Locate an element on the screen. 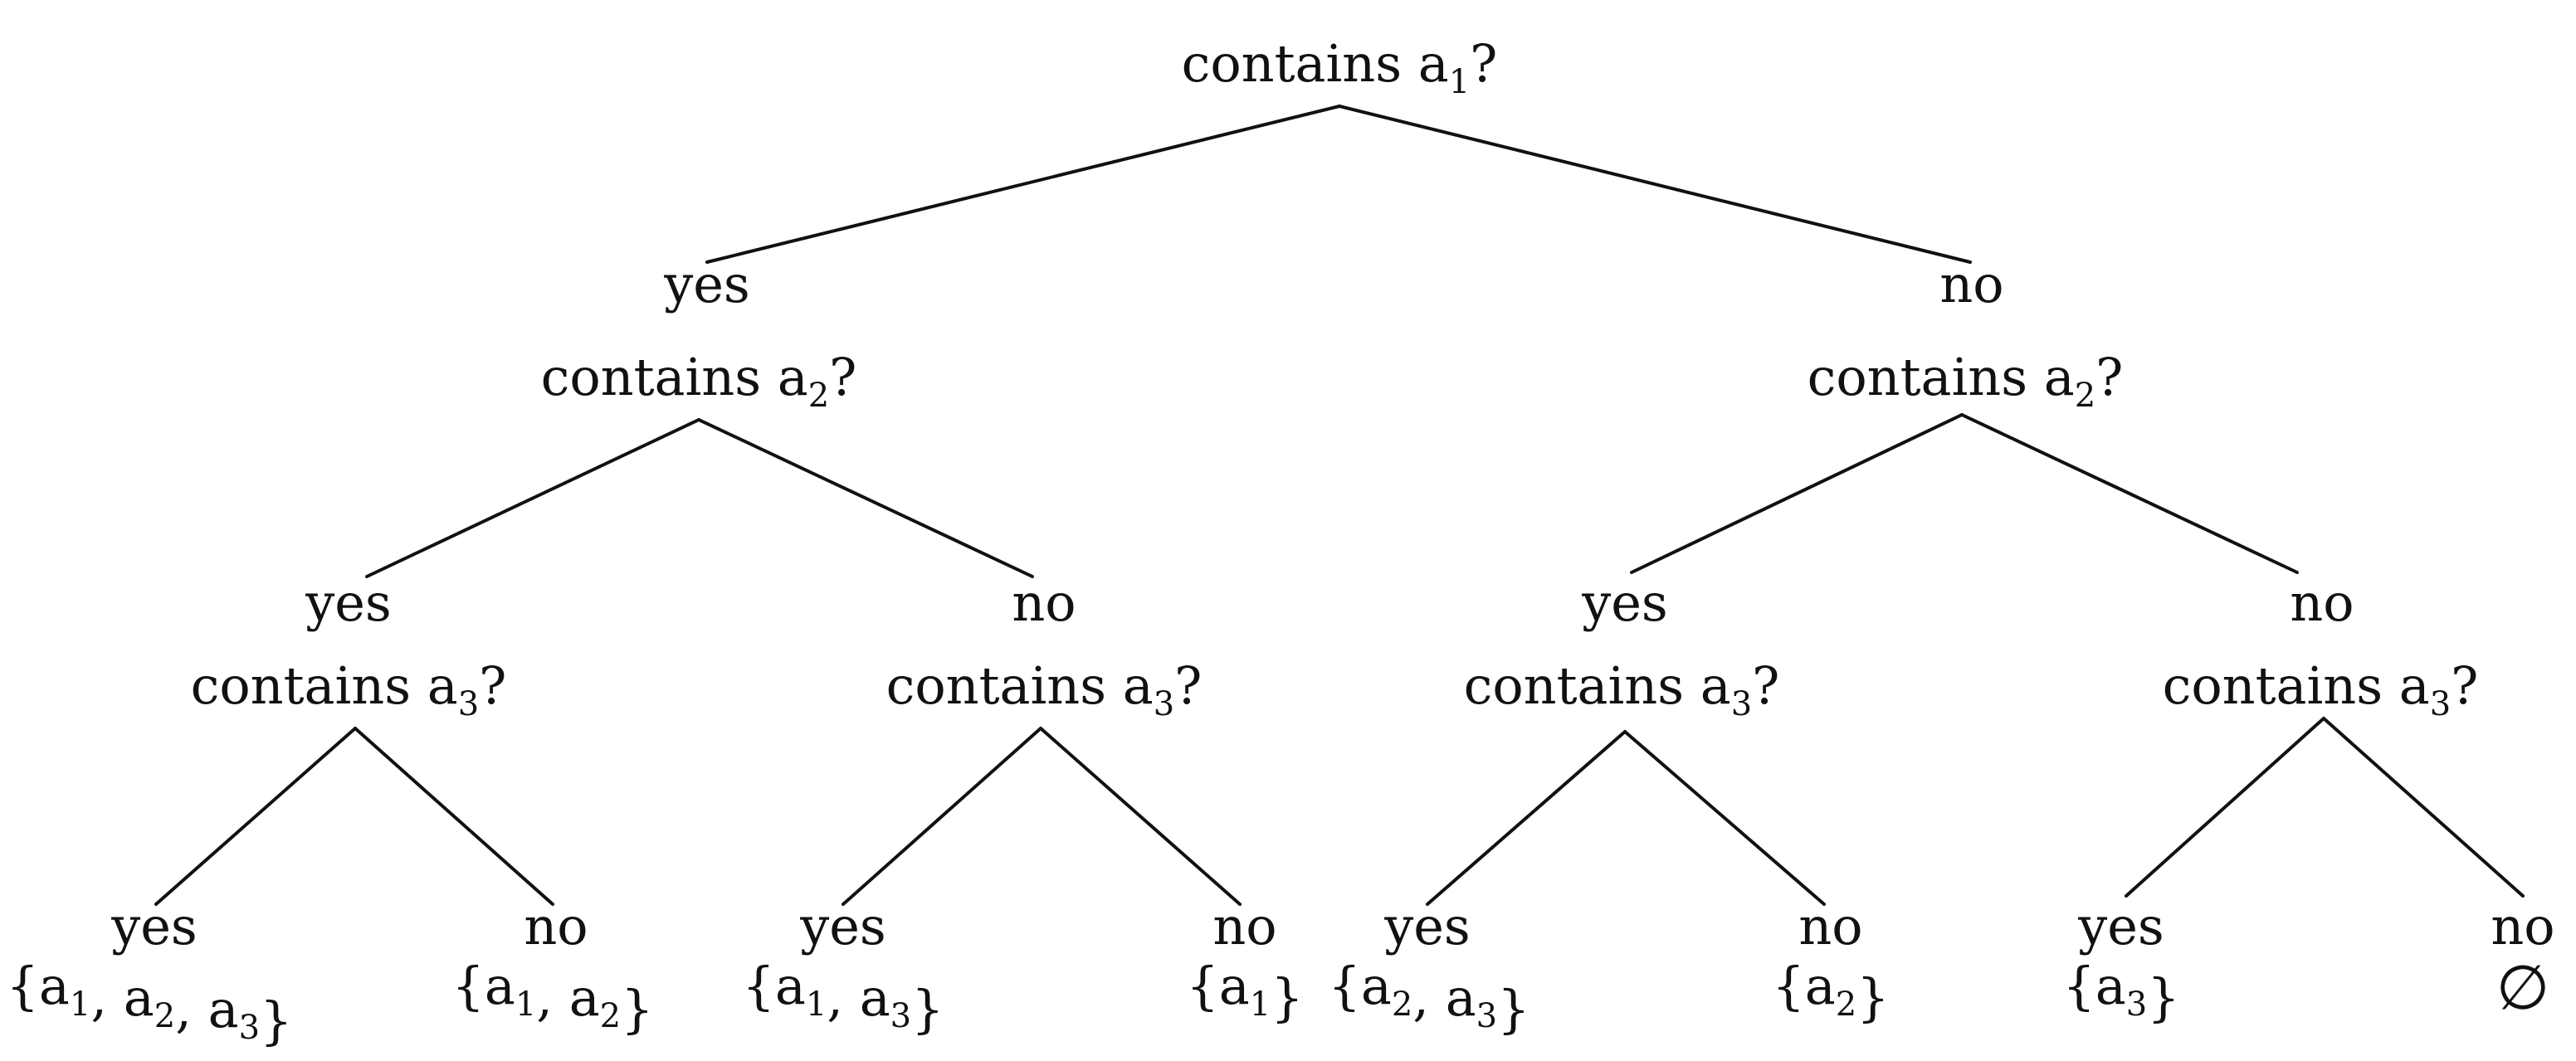 The height and width of the screenshot is (1061, 2576). edge-nn-yes is located at coordinates (2225, 807).